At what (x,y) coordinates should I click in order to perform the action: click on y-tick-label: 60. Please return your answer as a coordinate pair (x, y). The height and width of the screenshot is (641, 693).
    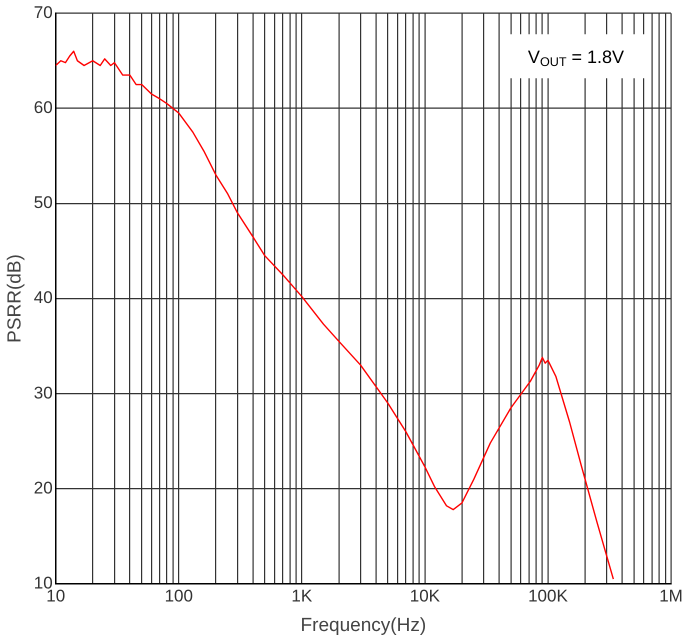
    Looking at the image, I should click on (43, 107).